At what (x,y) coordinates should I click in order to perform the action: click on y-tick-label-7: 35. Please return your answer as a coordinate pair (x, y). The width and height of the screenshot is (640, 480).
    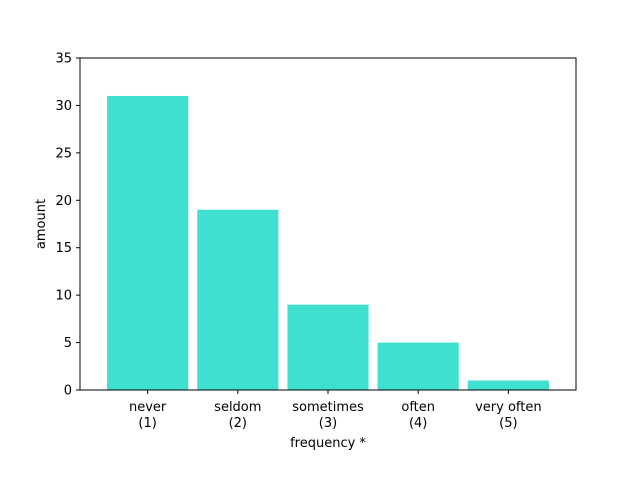
    Looking at the image, I should click on (63, 59).